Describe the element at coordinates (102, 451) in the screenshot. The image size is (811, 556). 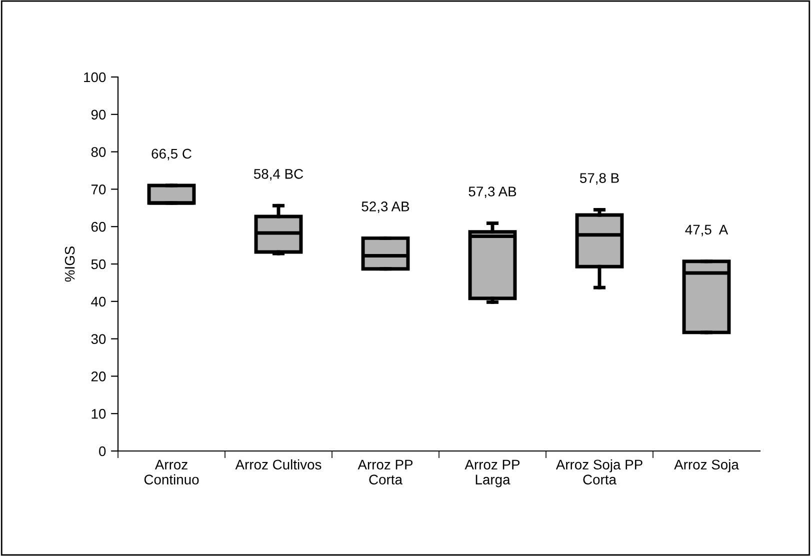
I see `y-tick-label: 0` at that location.